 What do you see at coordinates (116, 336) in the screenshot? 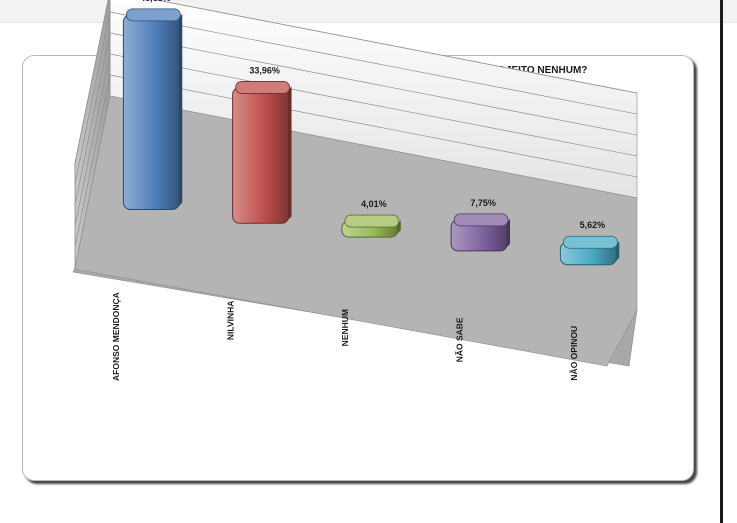
I see `category-label: AFONSO MENDONÇA` at bounding box center [116, 336].